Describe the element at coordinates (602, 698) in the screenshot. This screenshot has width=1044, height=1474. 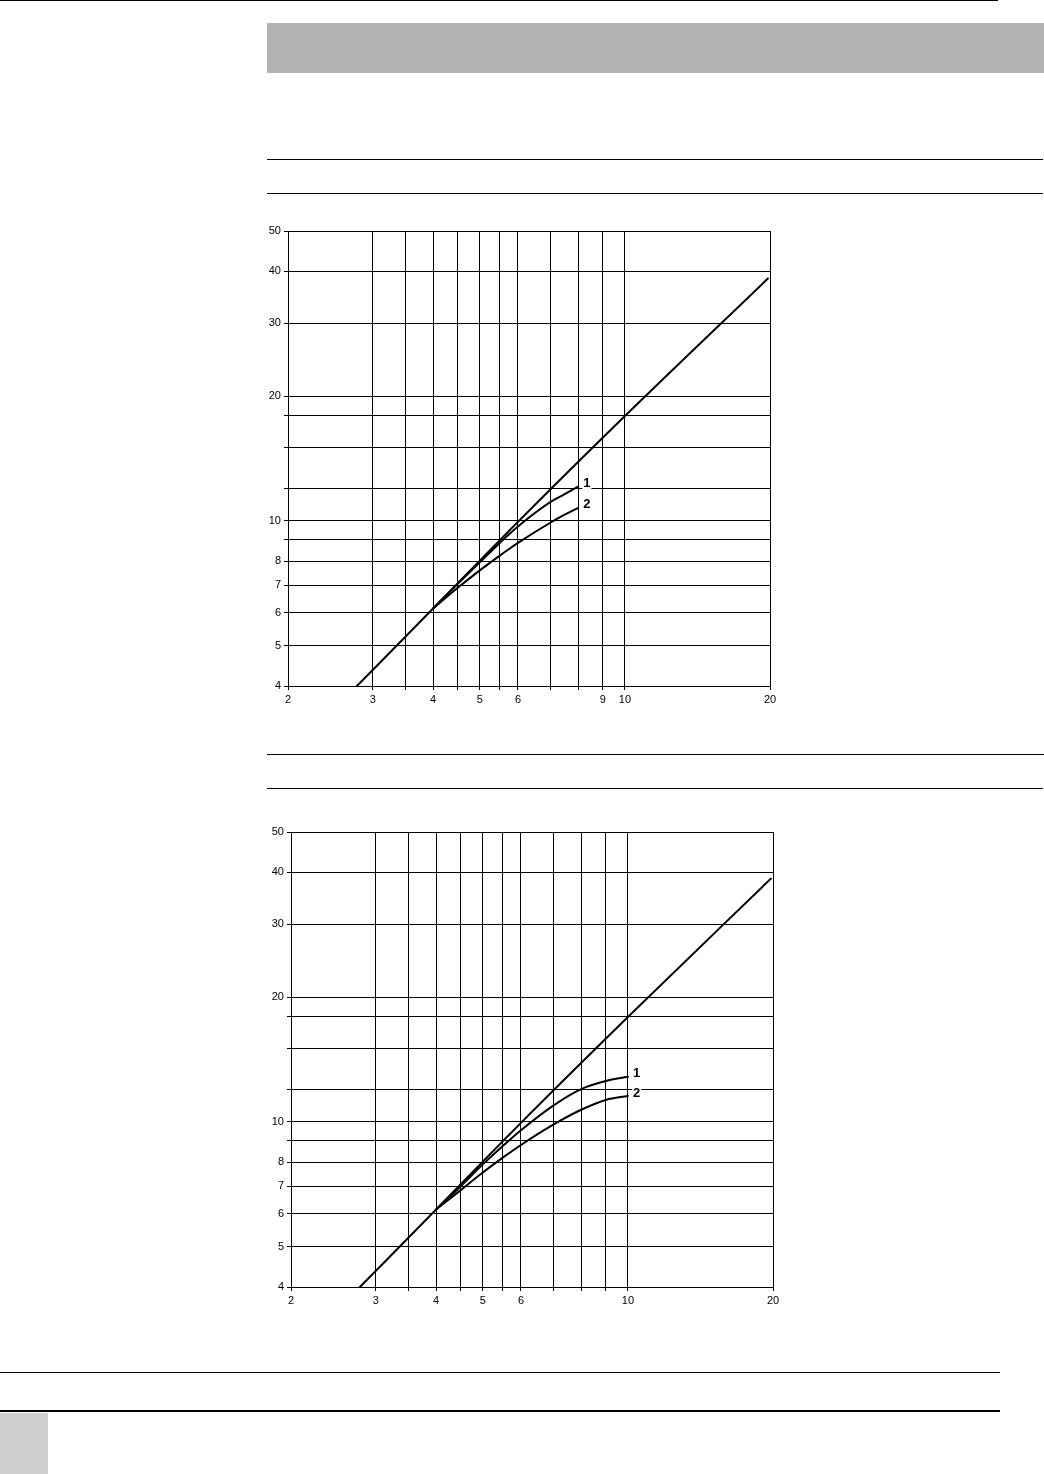
I see `x-tick-label: 9` at that location.